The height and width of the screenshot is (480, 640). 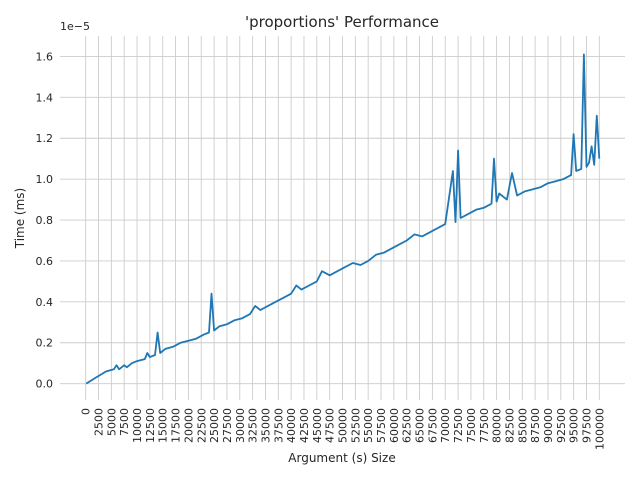 I want to click on x-tick-label: 70000, so click(x=445, y=425).